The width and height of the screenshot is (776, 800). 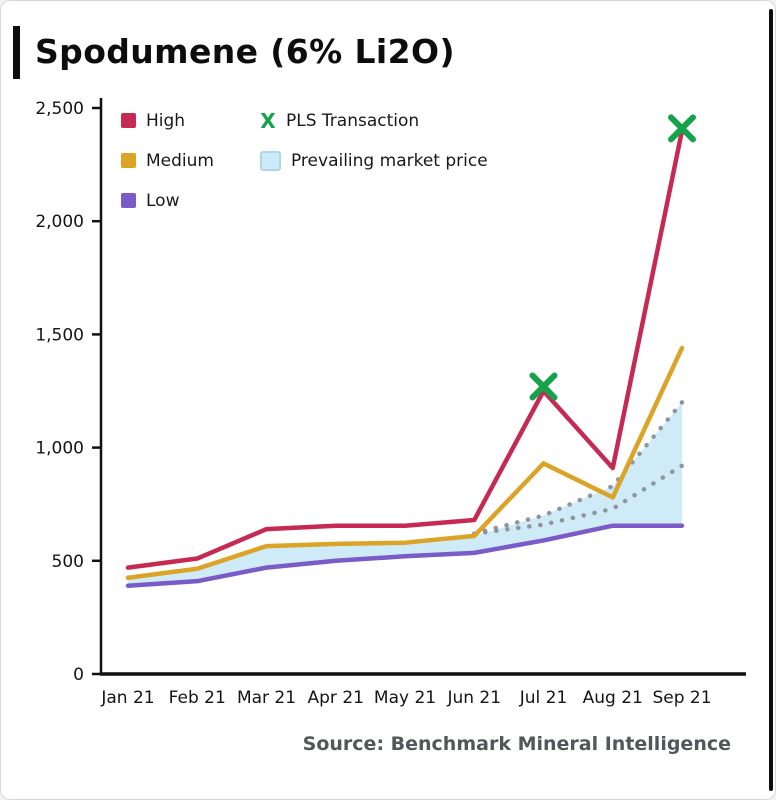 I want to click on legend-item-prevailing-market-price: Prevailing market price, so click(x=373, y=160).